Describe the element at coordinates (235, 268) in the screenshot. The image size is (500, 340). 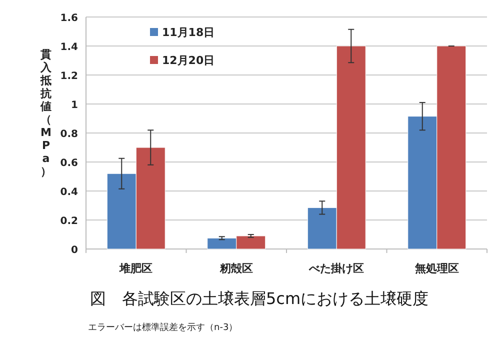
I see `x-tick-label: 籾殻区` at that location.